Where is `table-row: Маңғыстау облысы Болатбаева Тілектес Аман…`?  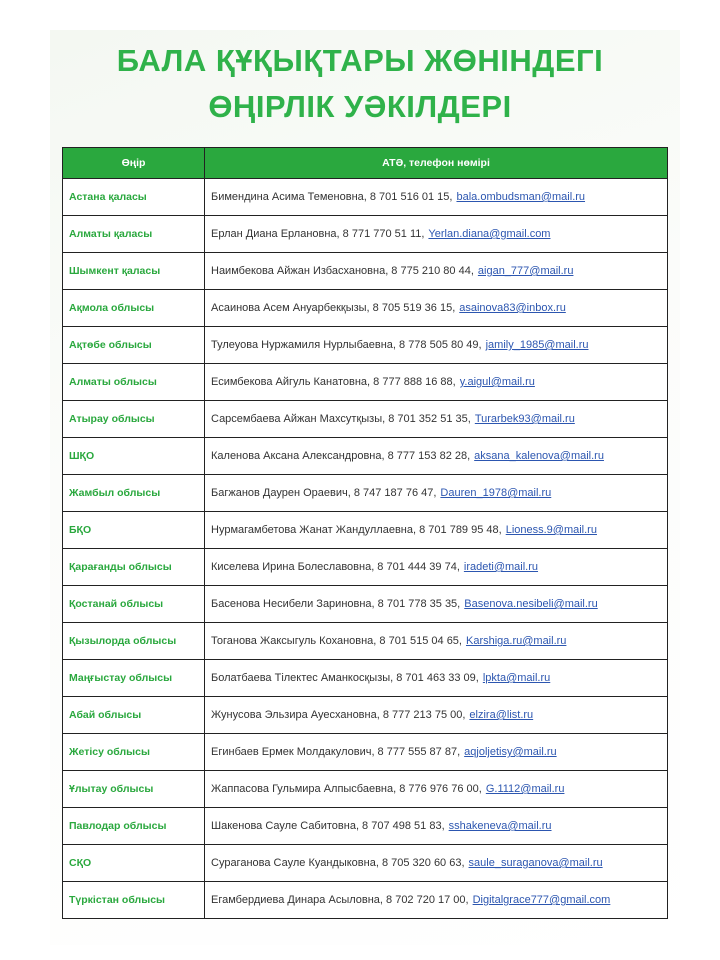 table-row: Маңғыстау облысы Болатбаева Тілектес Аман… is located at coordinates (365, 678).